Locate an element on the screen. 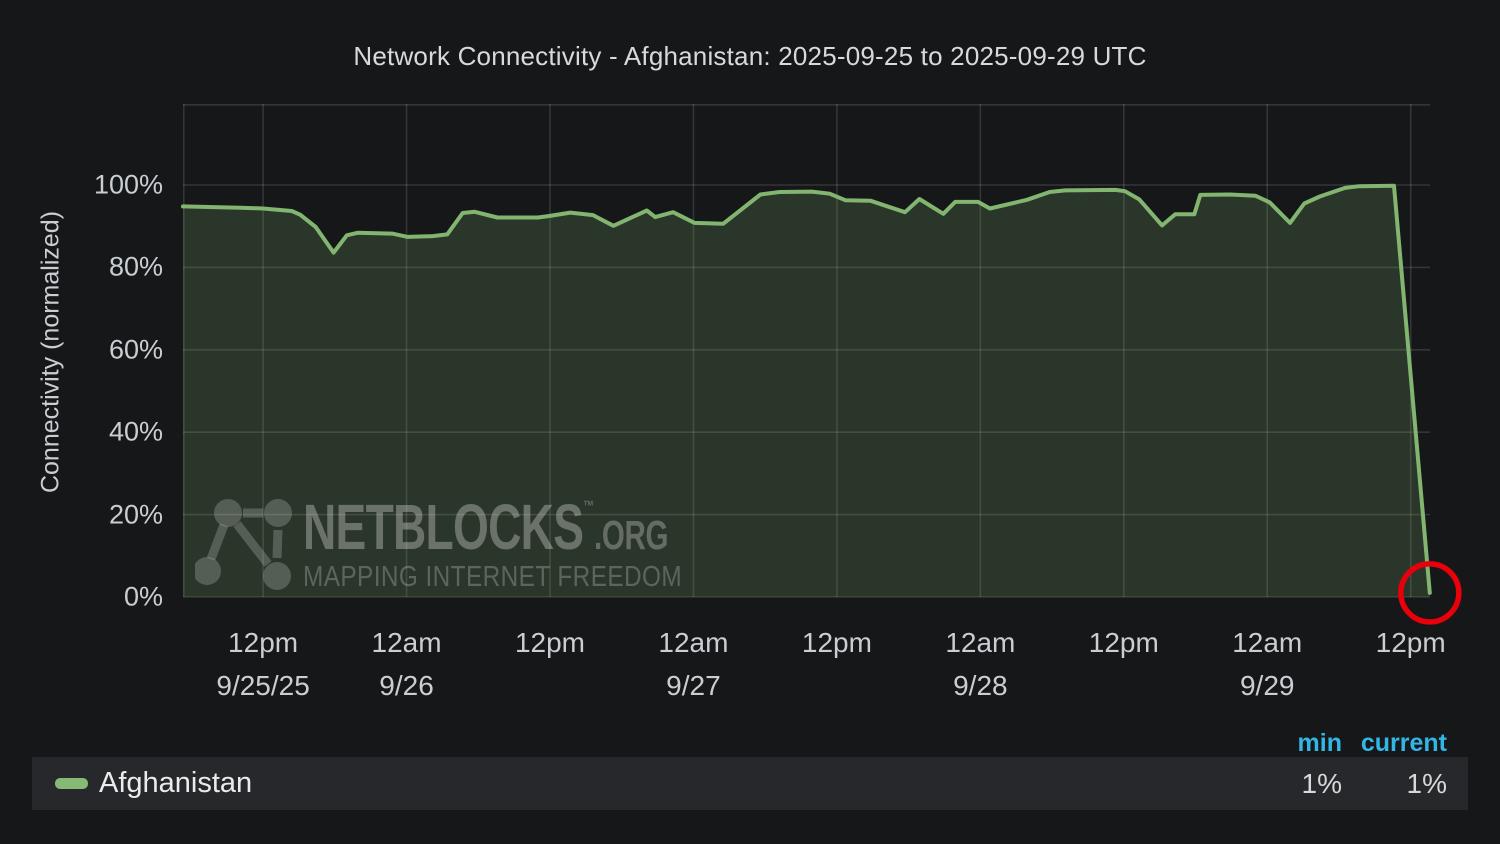 This screenshot has height=844, width=1500. y-tick-label: 20% is located at coordinates (135, 514).